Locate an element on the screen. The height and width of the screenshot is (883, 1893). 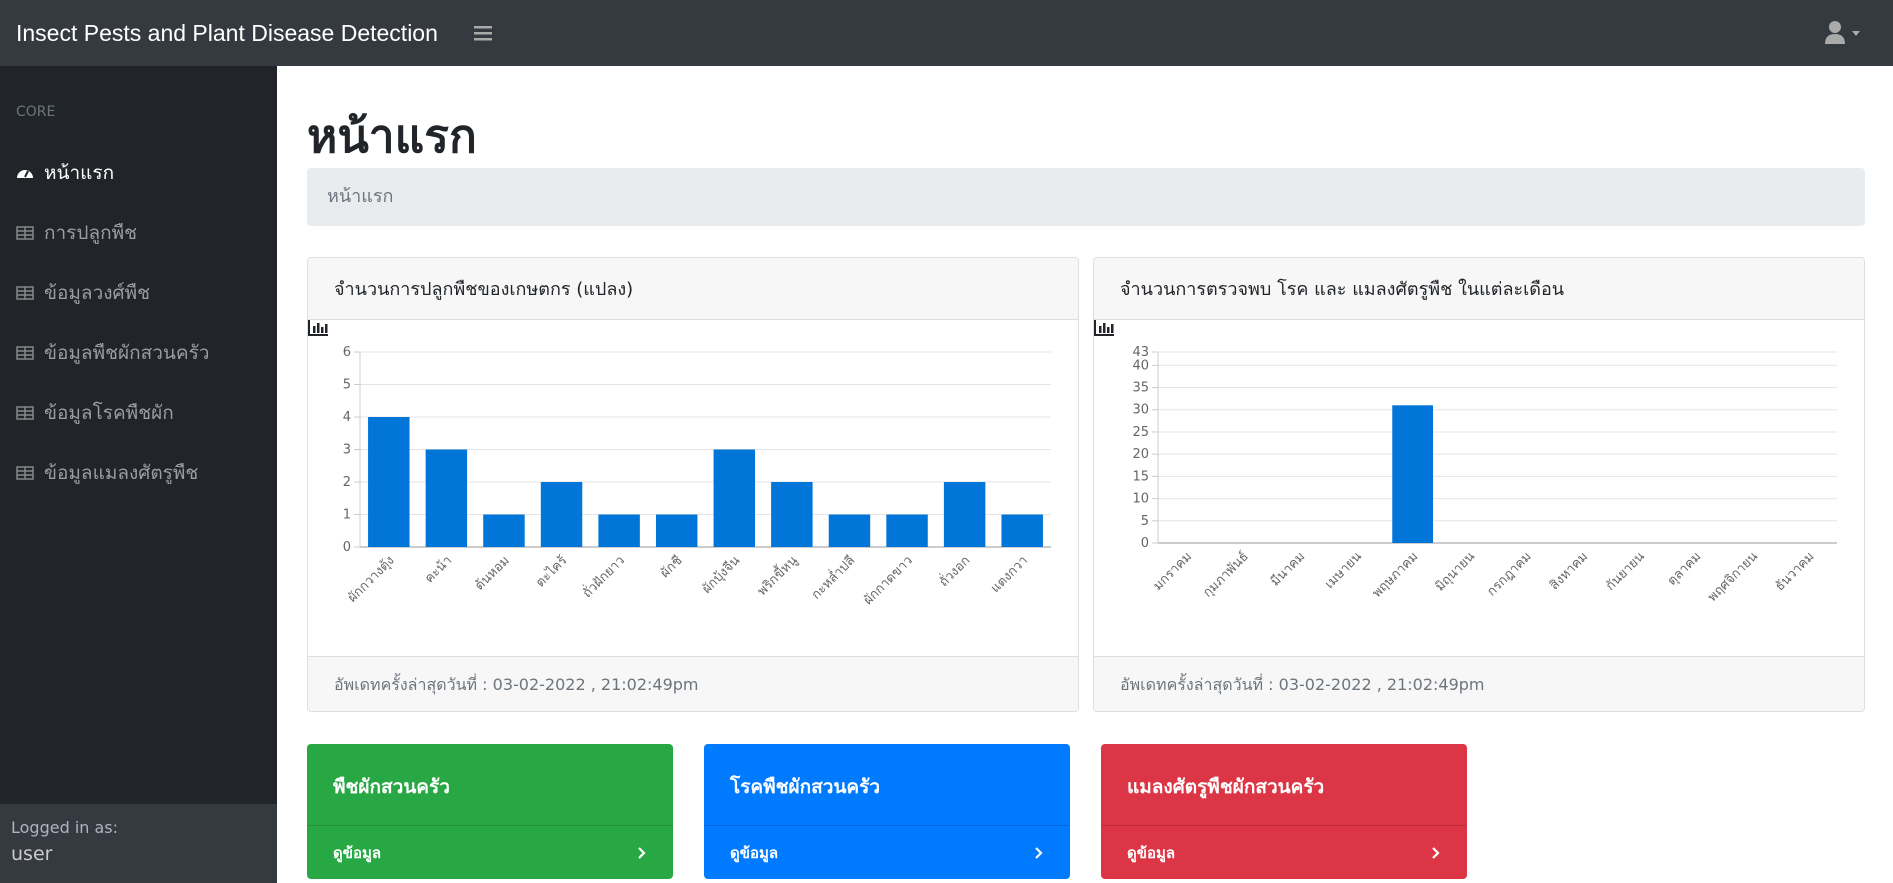
x-tick-label: ผักบุ้งจีน is located at coordinates (721, 574).